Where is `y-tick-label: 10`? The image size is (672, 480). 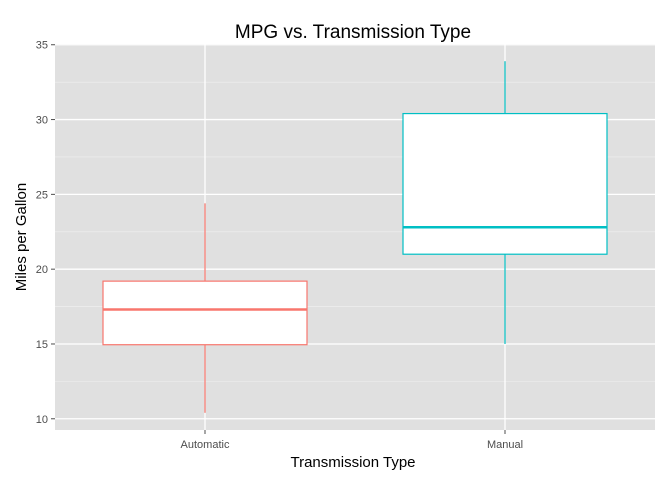 y-tick-label: 10 is located at coordinates (42, 420).